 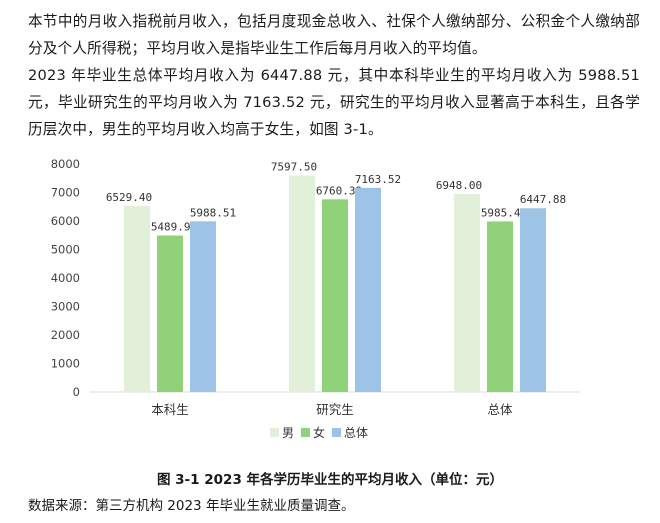 I want to click on bar-value-label: 6529.40, so click(x=129, y=197).